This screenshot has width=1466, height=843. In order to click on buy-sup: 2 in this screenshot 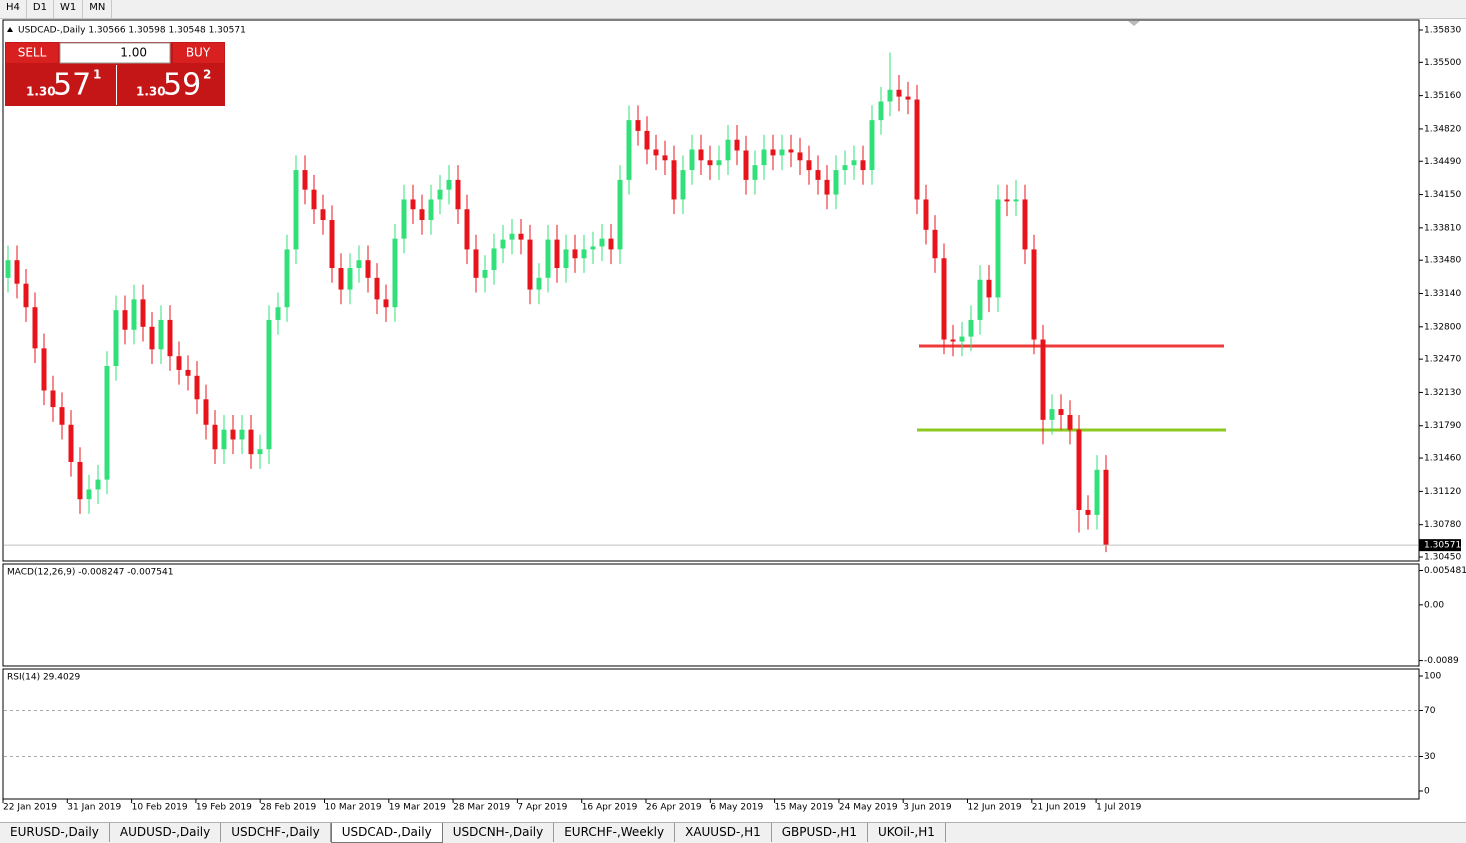, I will do `click(207, 75)`.